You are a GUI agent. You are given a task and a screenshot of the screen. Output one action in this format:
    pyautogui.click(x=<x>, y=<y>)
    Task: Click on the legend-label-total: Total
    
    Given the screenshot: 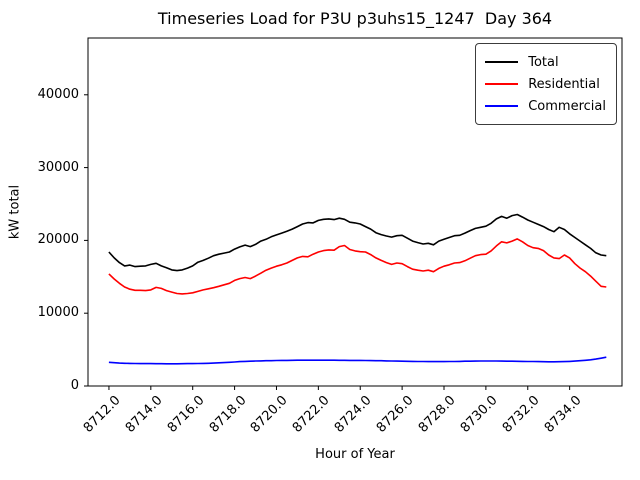 What is the action you would take?
    pyautogui.click(x=543, y=62)
    